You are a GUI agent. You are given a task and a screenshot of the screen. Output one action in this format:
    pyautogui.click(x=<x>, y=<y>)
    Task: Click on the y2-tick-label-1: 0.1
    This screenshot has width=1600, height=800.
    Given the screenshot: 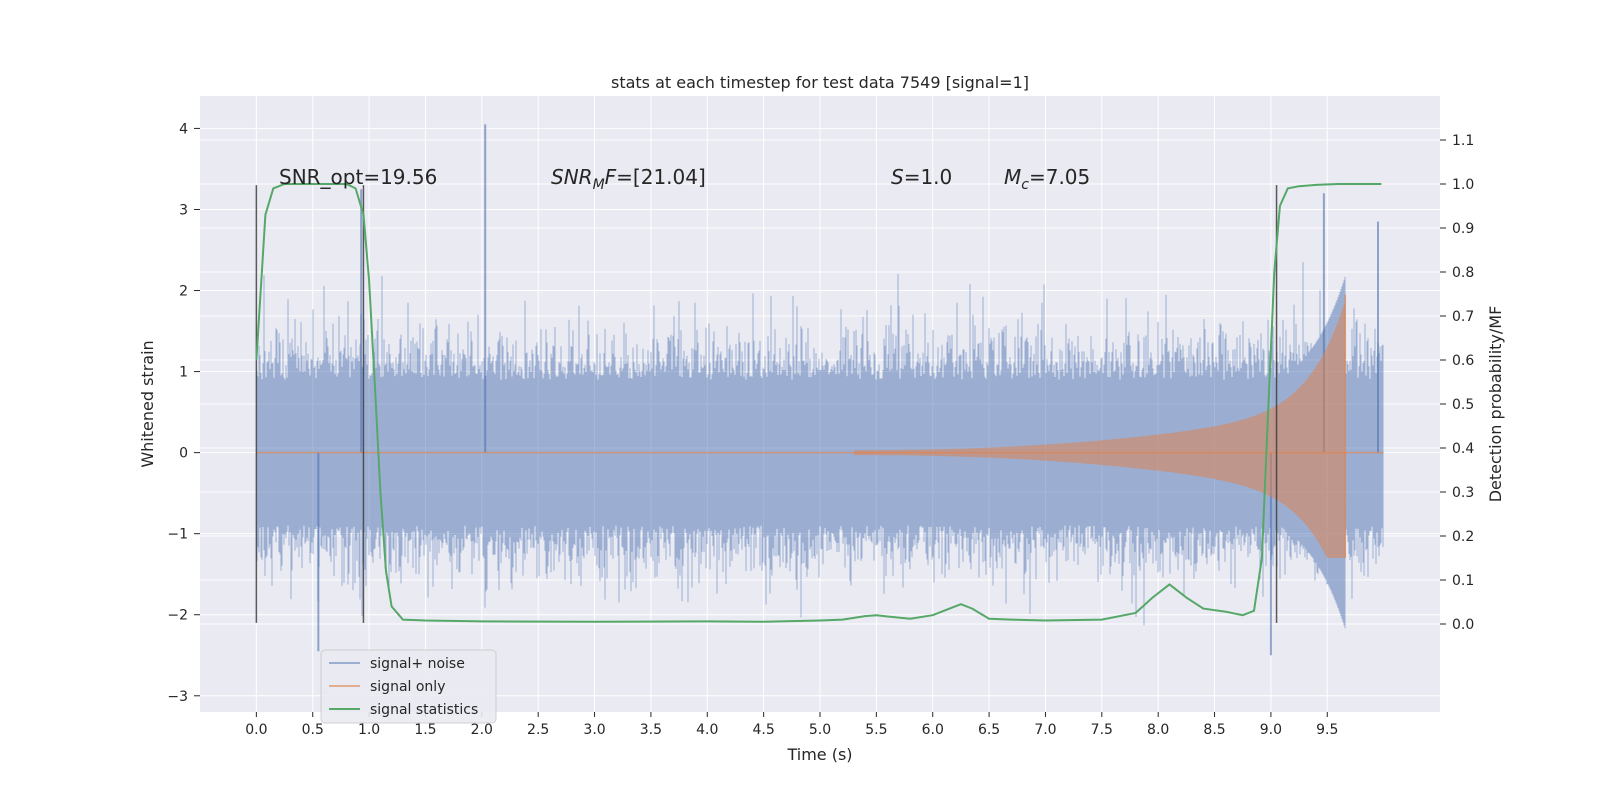 What is the action you would take?
    pyautogui.click(x=1463, y=581)
    